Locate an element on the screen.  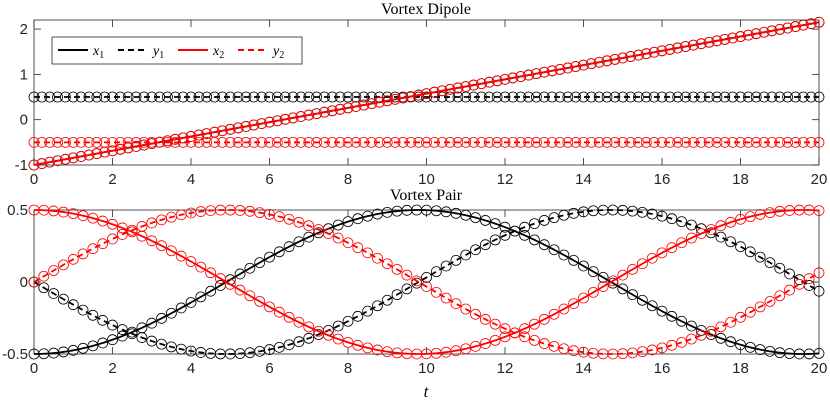
dipole-xtick-label-0: 0 is located at coordinates (34, 179).